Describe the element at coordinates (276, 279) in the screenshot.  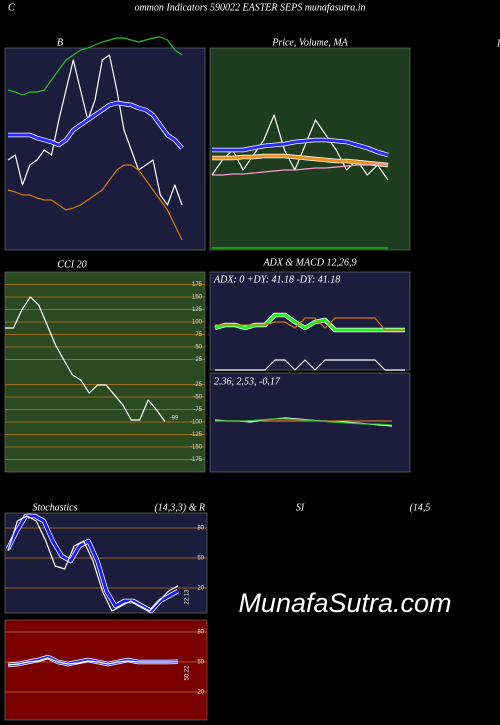
I see `panel-readout: ADX: 0 +DY: 41.18 -DY: 41.18` at that location.